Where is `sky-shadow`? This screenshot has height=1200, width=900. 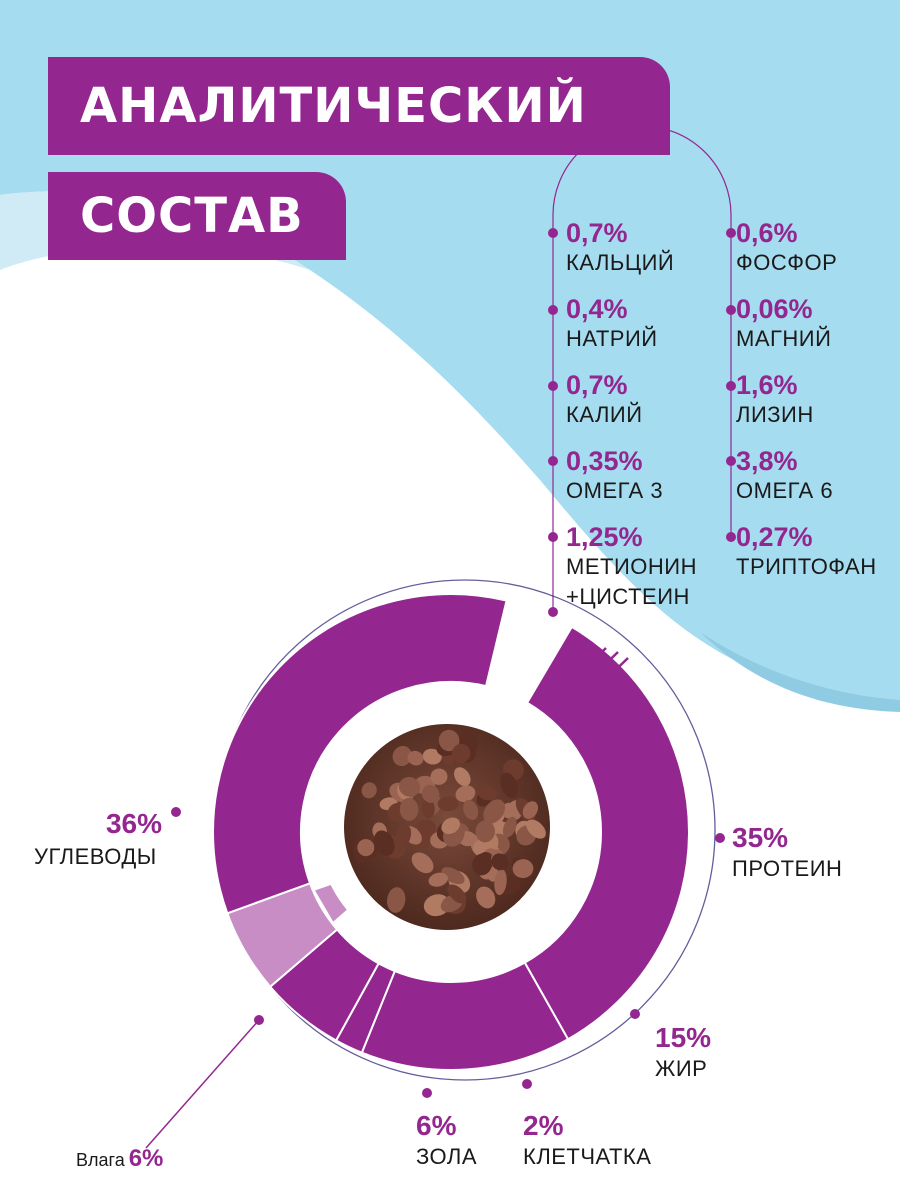
sky-shadow is located at coordinates (800, 672).